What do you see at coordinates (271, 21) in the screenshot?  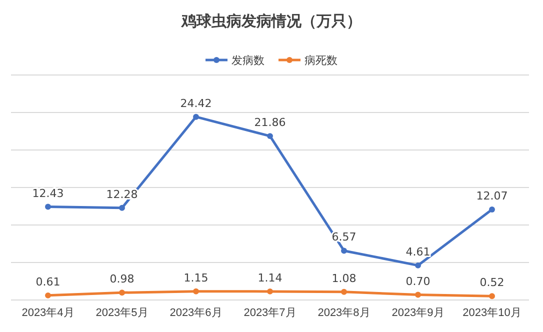 I see `chart-title: 鸡球虫病发病情况（万只）` at bounding box center [271, 21].